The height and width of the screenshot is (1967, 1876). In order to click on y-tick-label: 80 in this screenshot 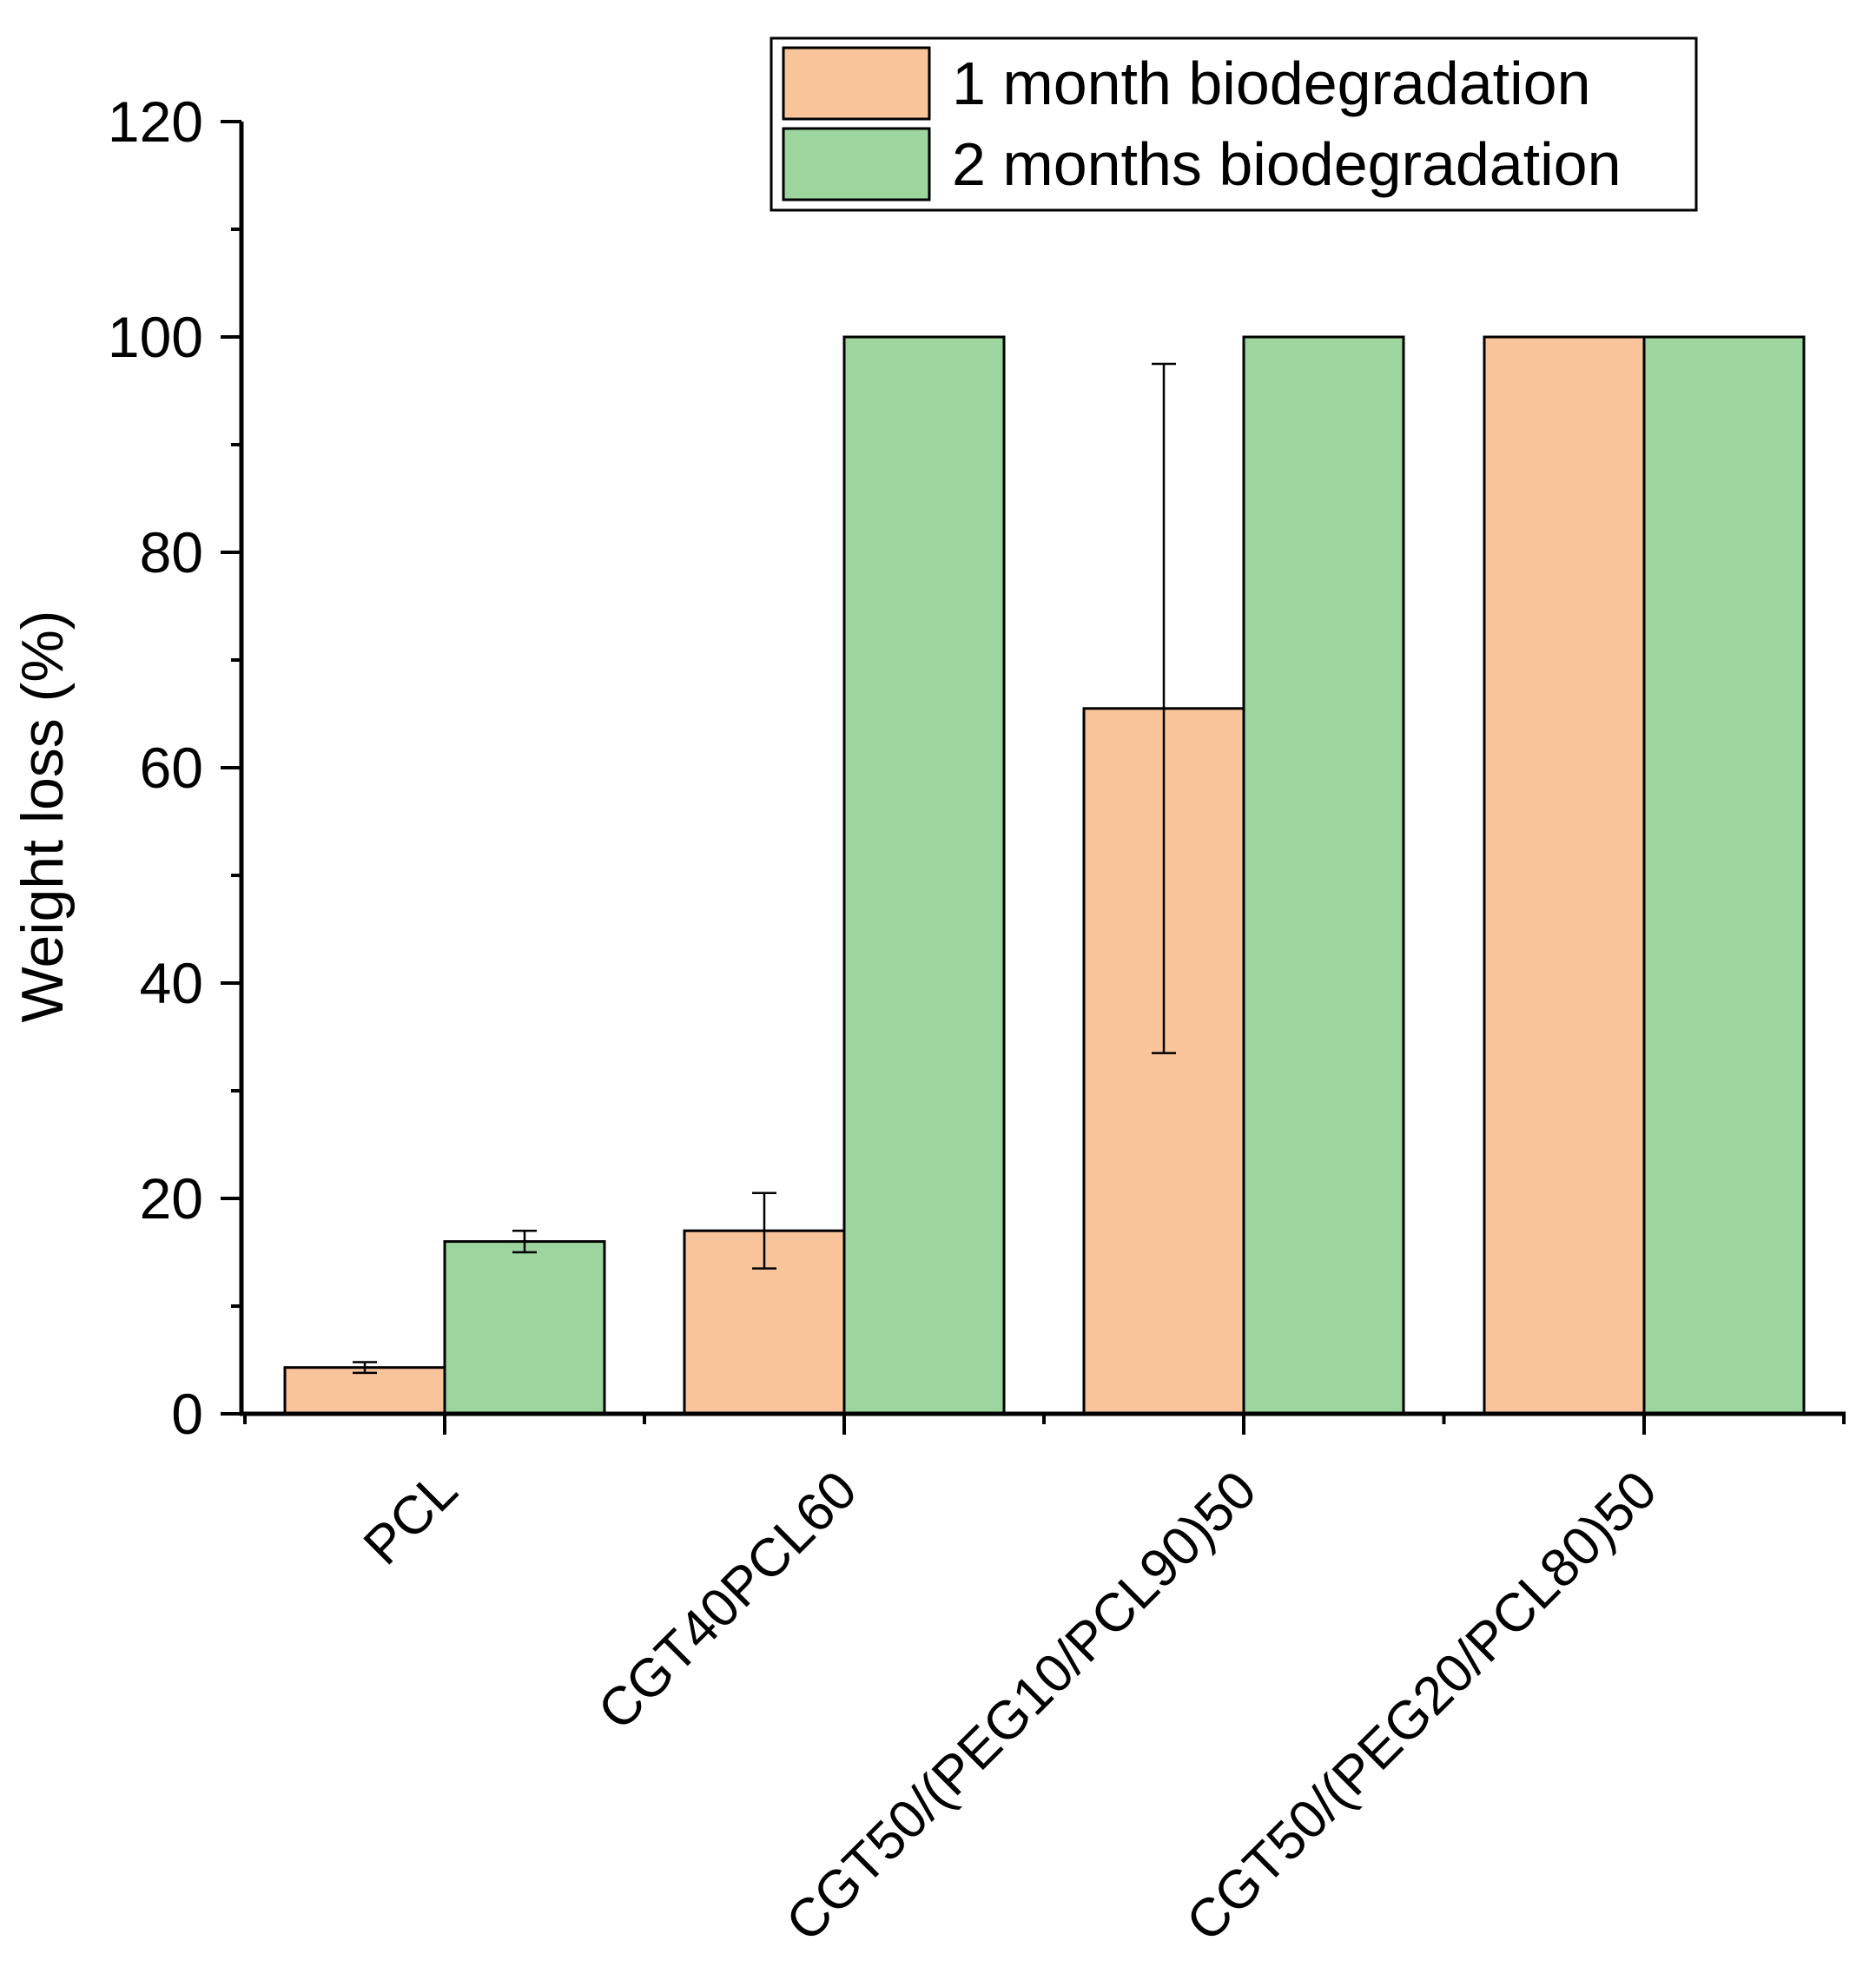, I will do `click(171, 552)`.